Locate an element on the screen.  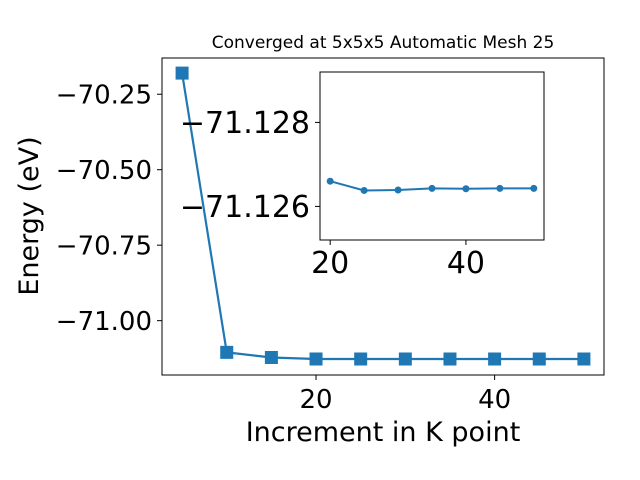
y-tick-label: −70.50 is located at coordinates (104, 171).